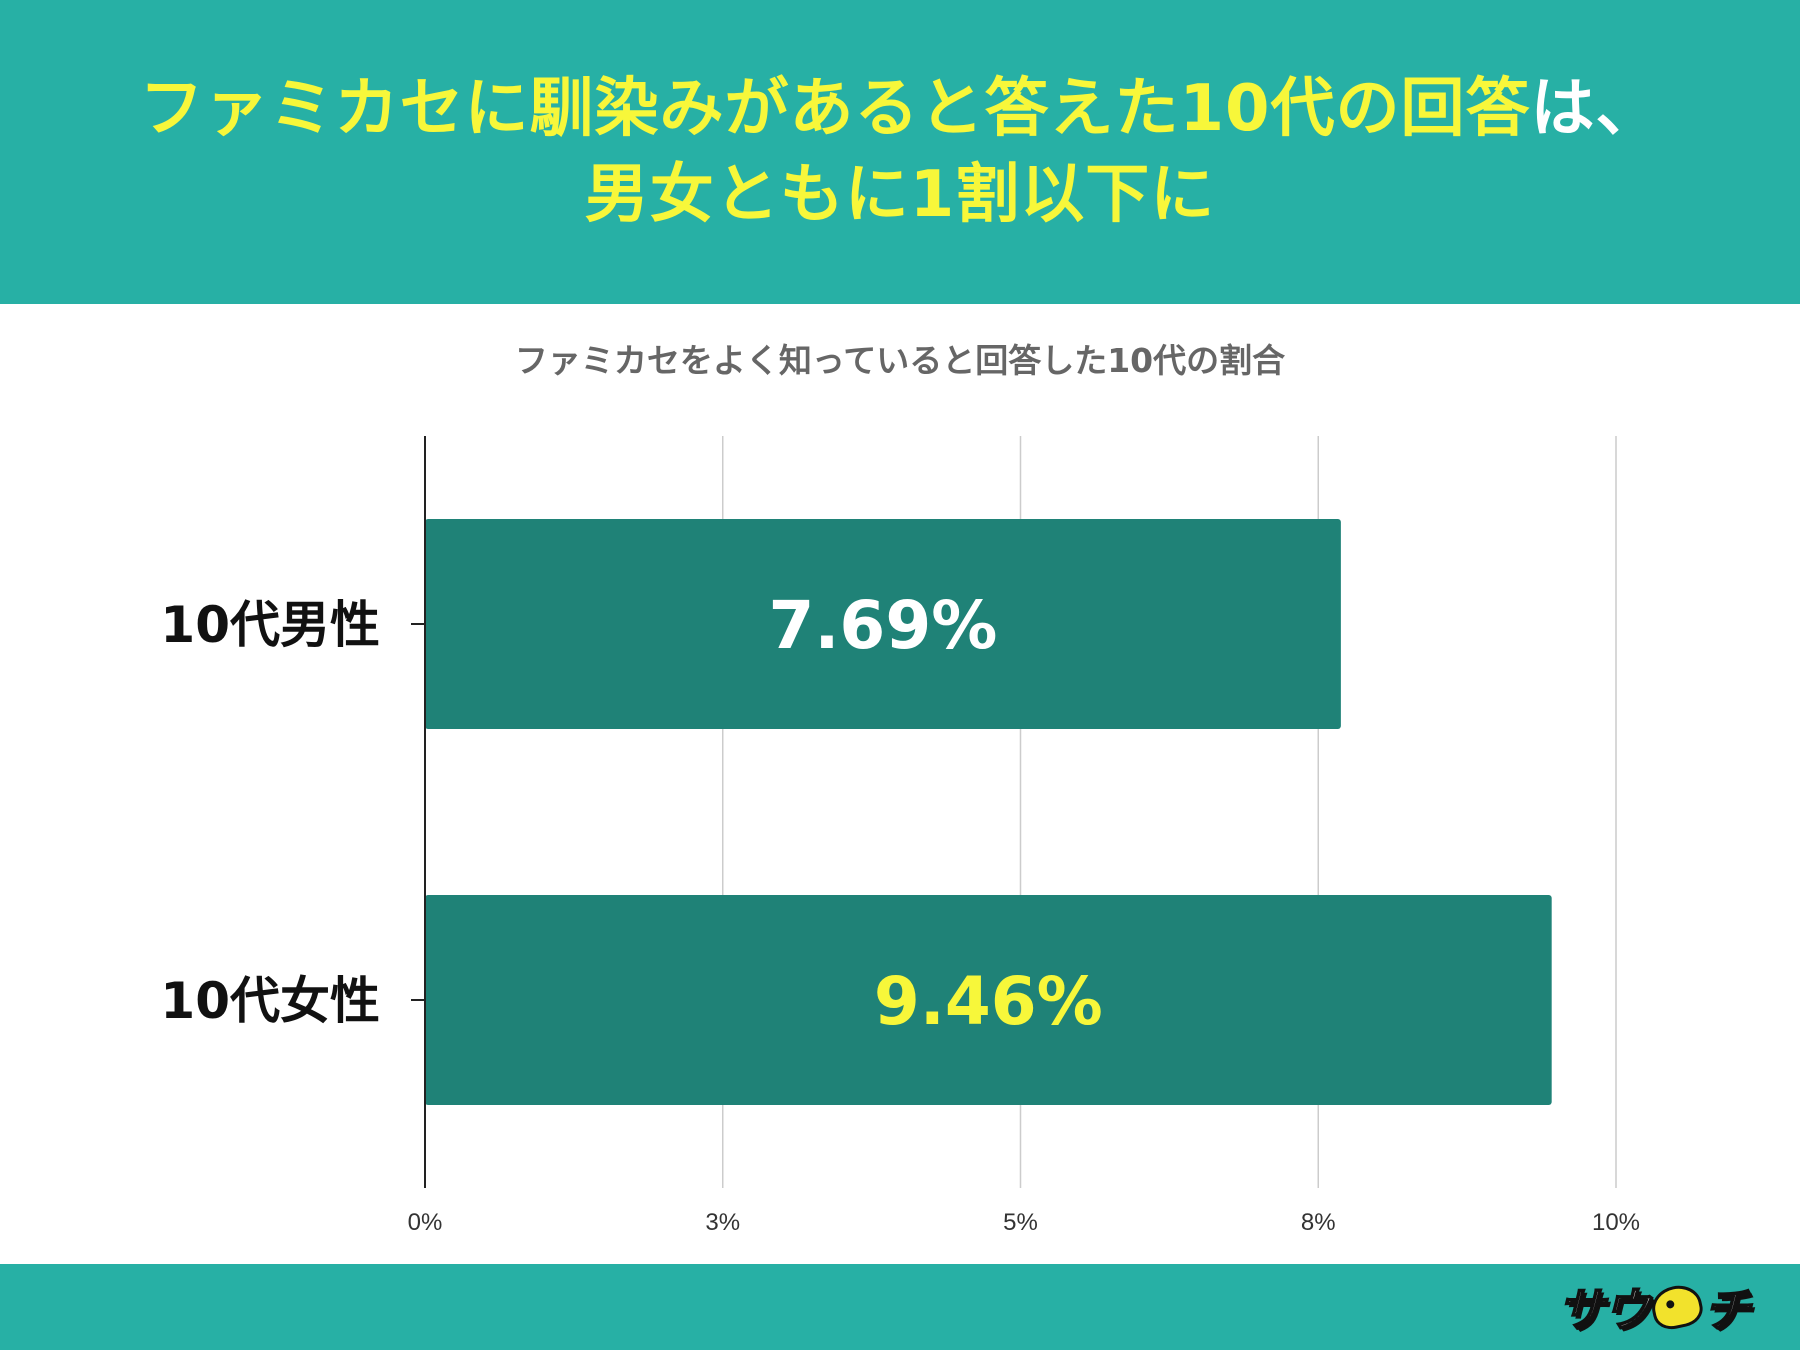  I want to click on brand-logo: サウ チ, so click(1654, 1307).